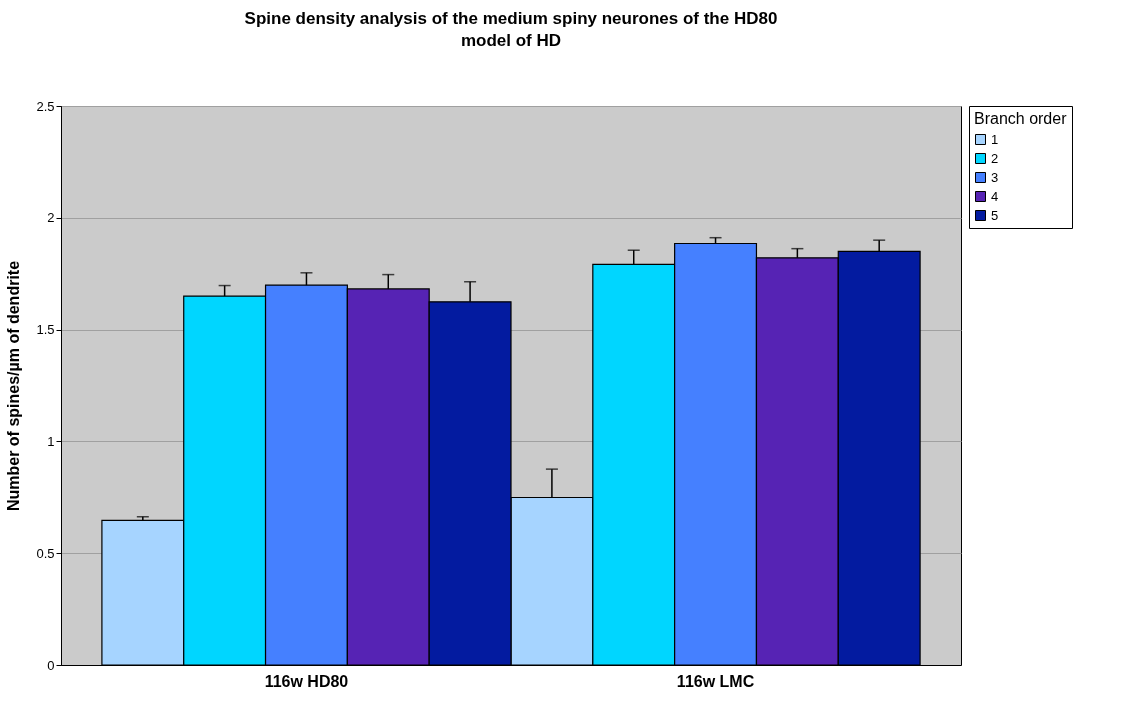  Describe the element at coordinates (51, 218) in the screenshot. I see `y-tick-label: 2` at that location.